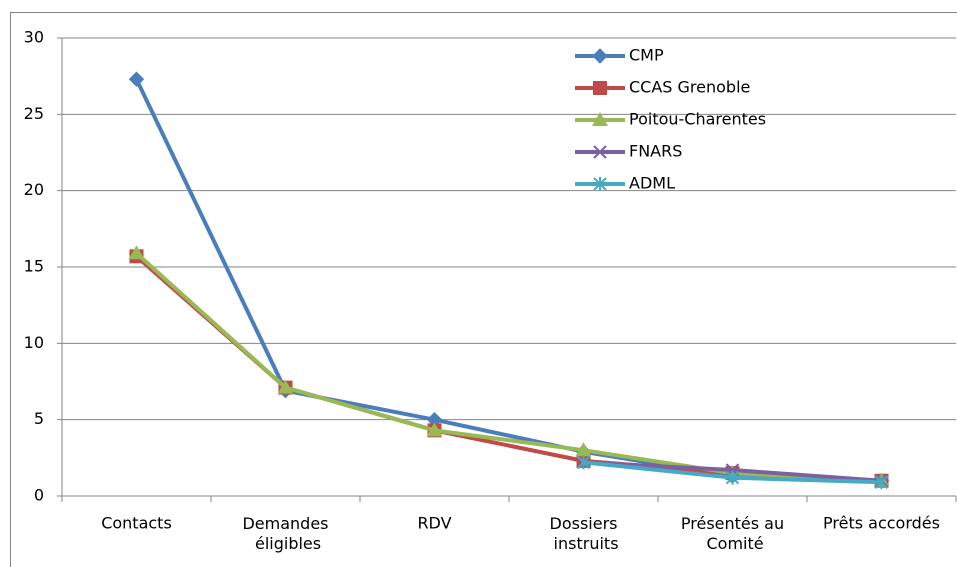 This screenshot has height=567, width=957. I want to click on y-tick-label: 10, so click(34, 342).